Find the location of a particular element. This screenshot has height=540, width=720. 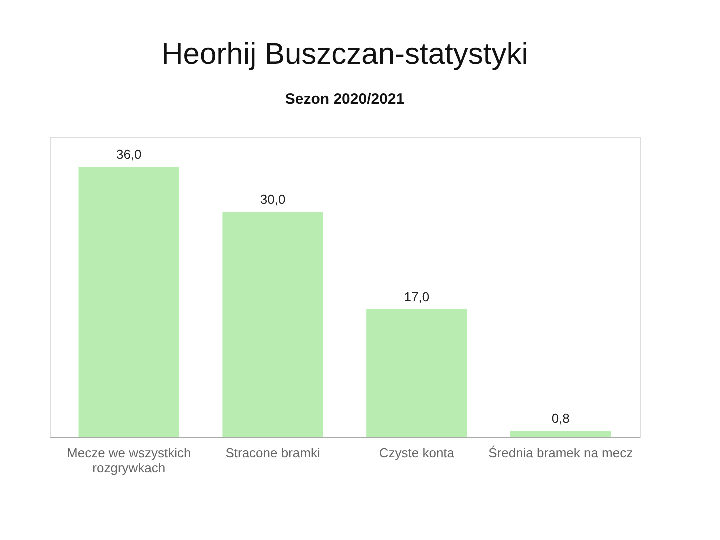

data-label: 30,0 is located at coordinates (273, 199).